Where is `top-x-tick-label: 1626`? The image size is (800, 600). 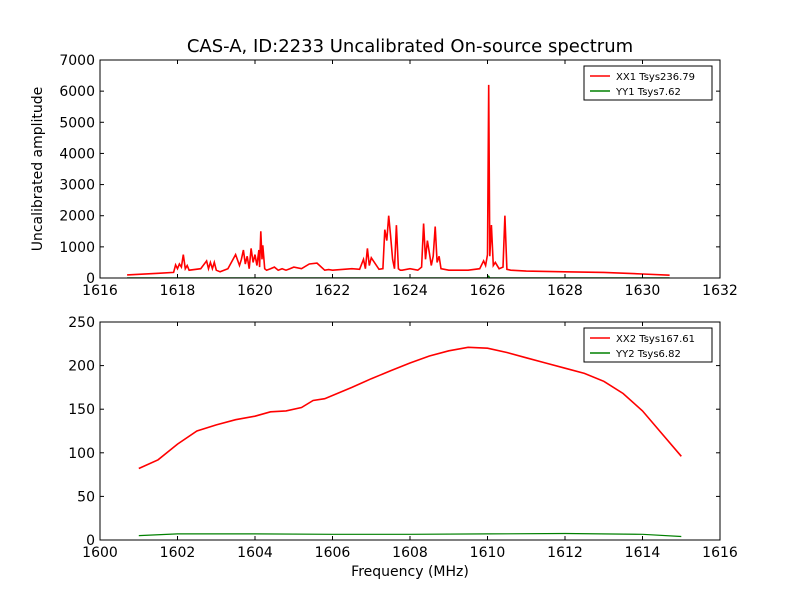 top-x-tick-label: 1626 is located at coordinates (488, 291).